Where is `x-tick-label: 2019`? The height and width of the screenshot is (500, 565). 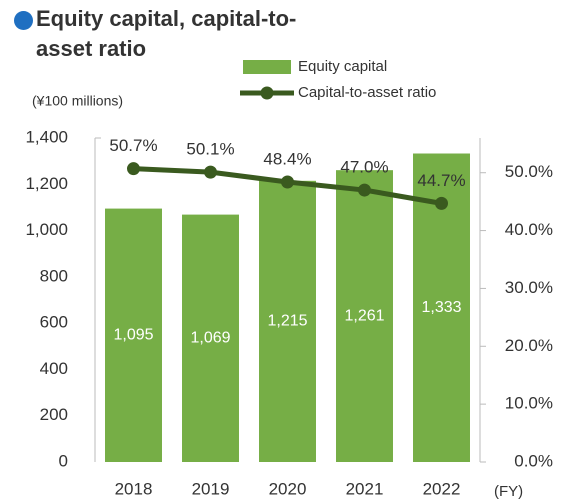 x-tick-label: 2019 is located at coordinates (211, 488).